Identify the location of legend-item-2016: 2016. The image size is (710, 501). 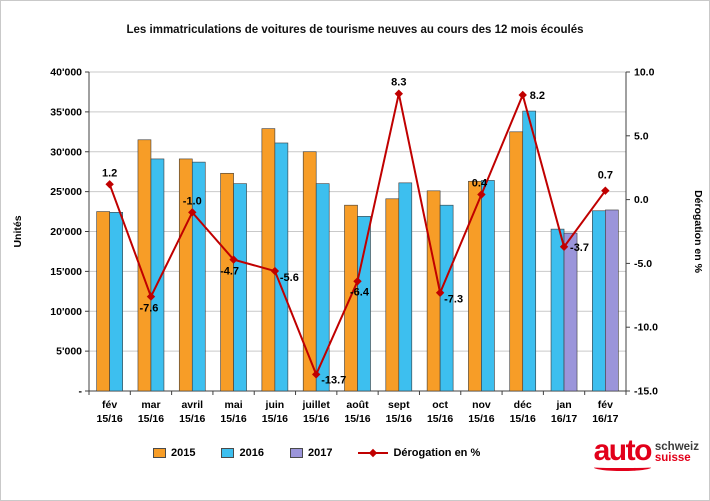
(242, 453).